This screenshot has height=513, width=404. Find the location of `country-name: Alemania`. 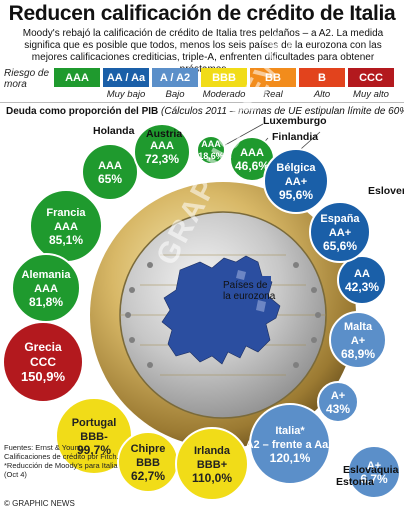

country-name: Alemania is located at coordinates (47, 275).